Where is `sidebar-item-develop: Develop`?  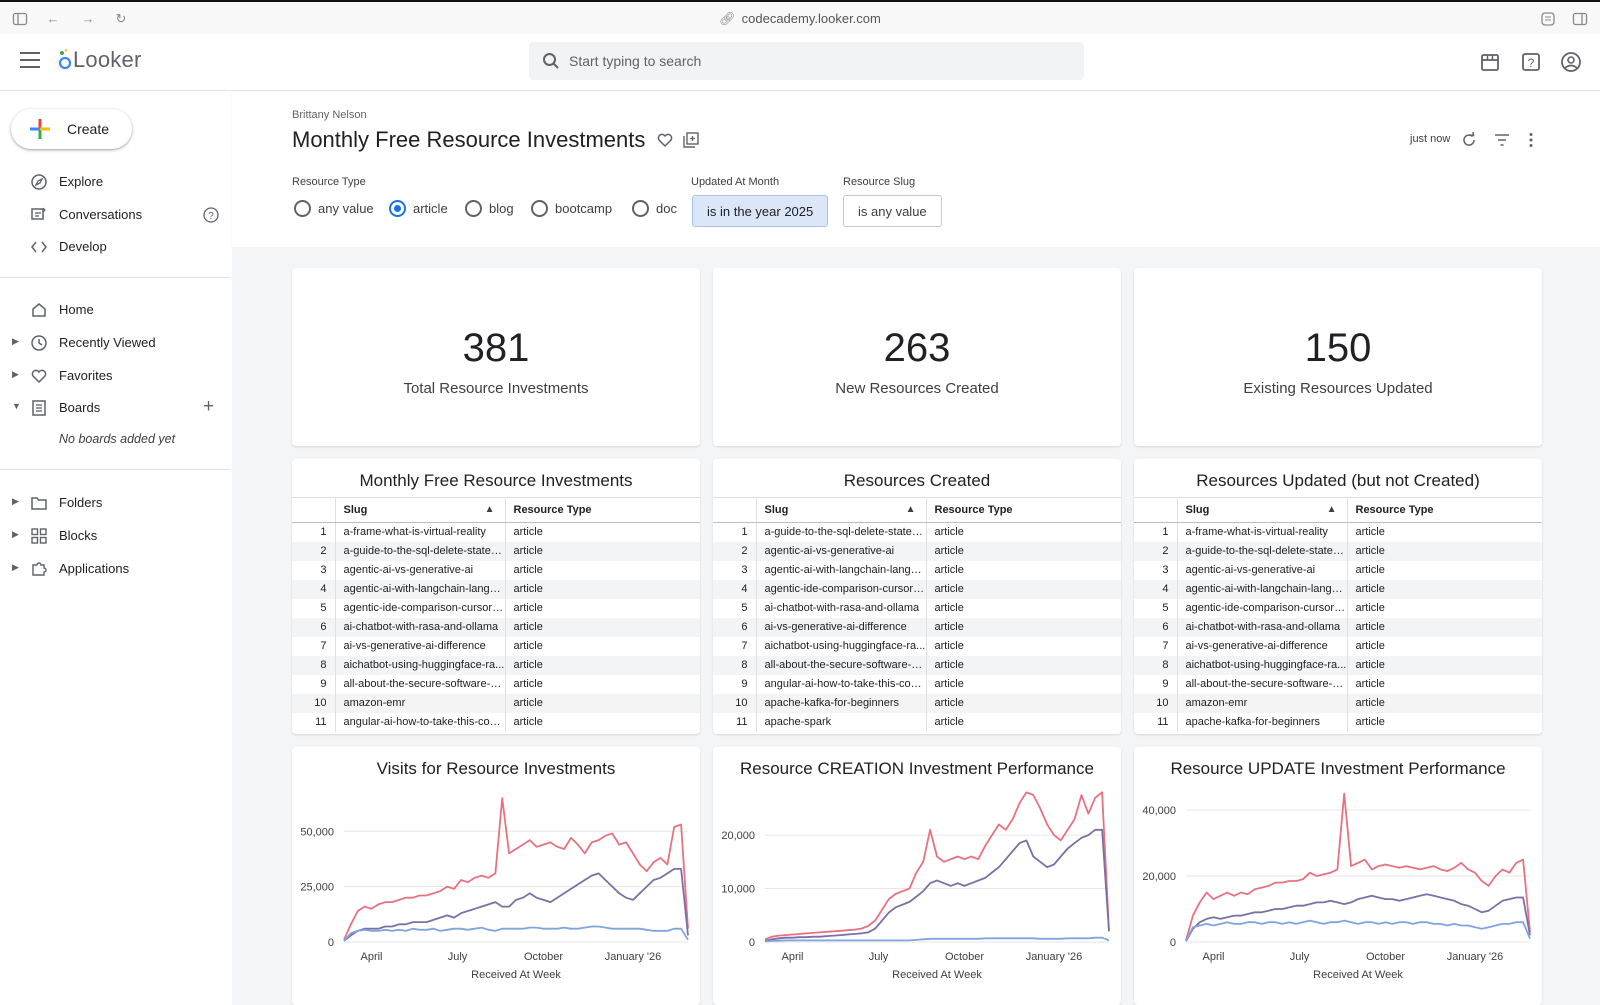
sidebar-item-develop: Develop is located at coordinates (116, 247).